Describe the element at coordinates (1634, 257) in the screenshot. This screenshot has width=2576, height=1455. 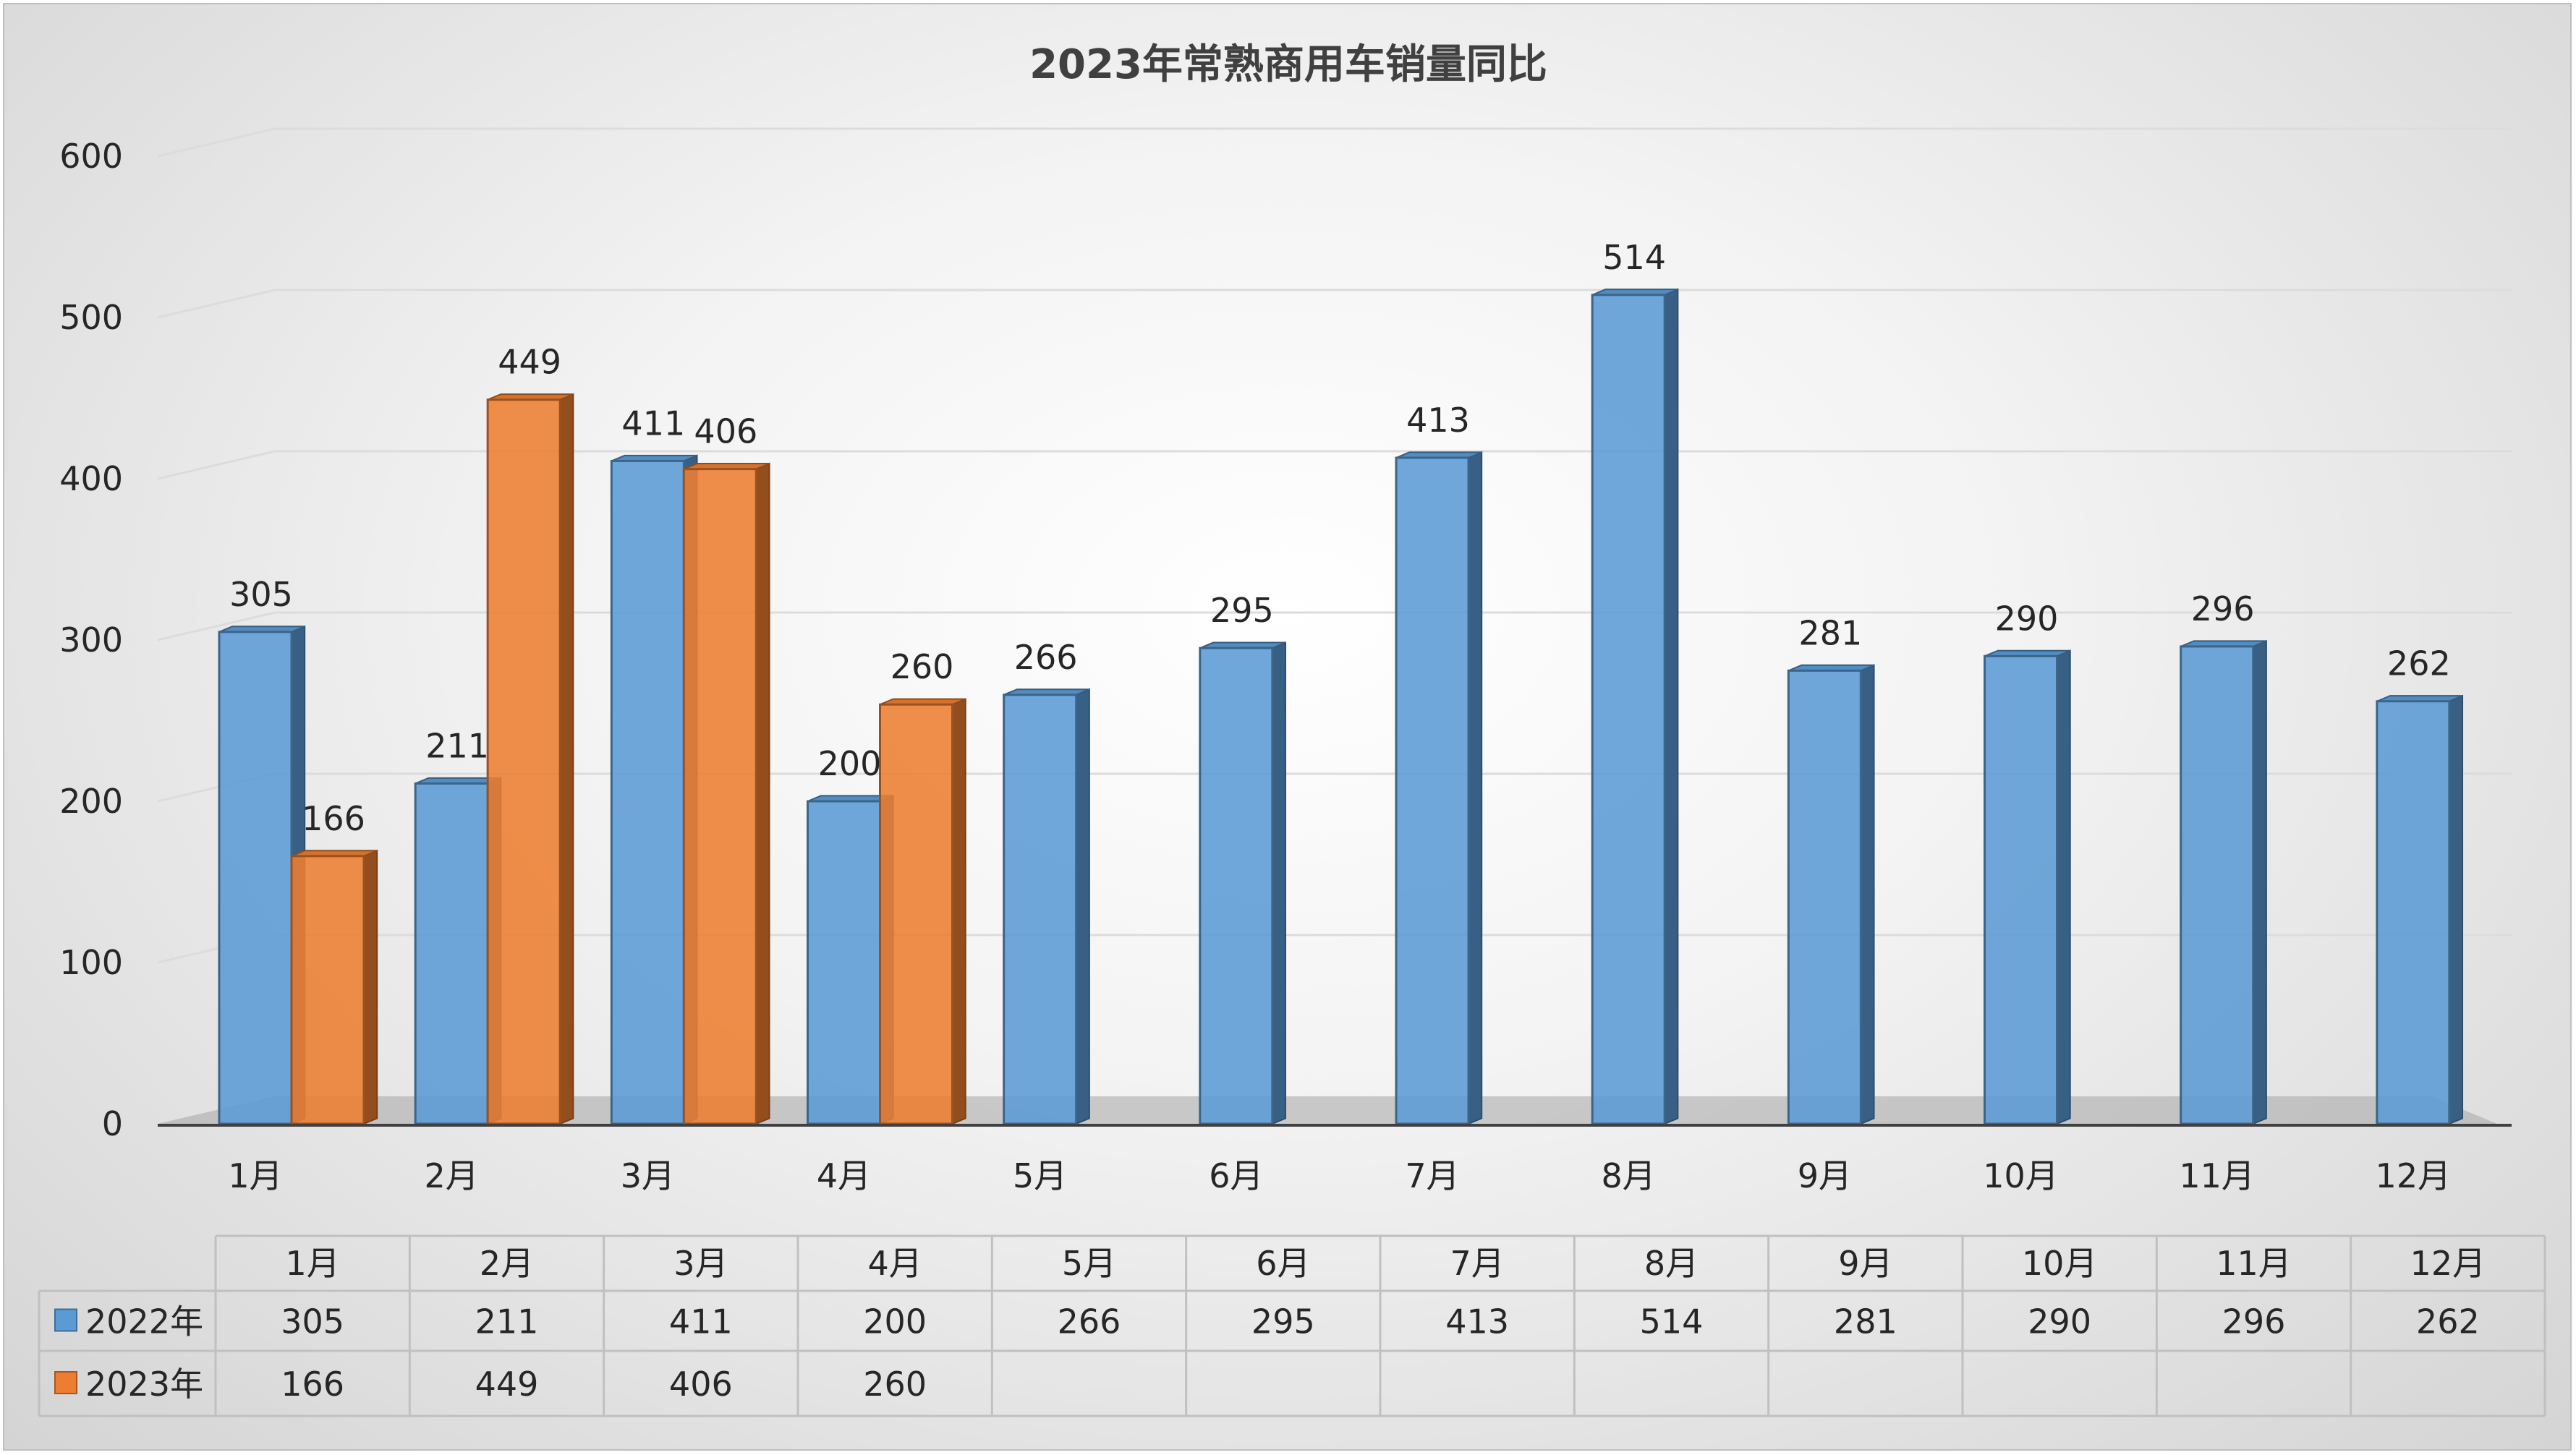
I see `data-label: 514` at that location.